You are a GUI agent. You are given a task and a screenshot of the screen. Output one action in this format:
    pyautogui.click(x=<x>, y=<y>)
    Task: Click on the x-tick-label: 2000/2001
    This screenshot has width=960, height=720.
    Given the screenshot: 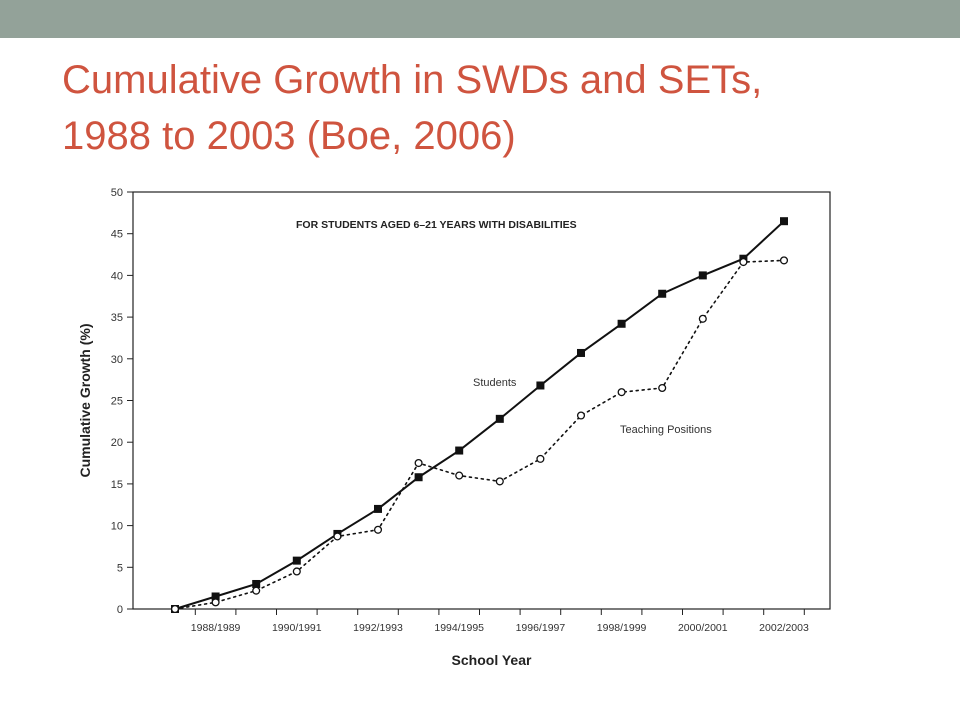 What is the action you would take?
    pyautogui.click(x=703, y=628)
    